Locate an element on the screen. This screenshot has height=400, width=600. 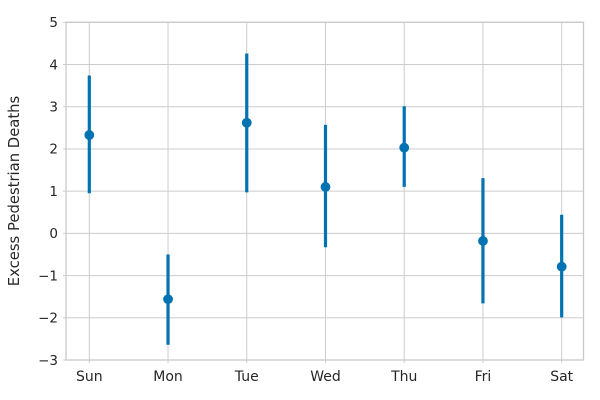
y-tick-label: 1 is located at coordinates (53, 192).